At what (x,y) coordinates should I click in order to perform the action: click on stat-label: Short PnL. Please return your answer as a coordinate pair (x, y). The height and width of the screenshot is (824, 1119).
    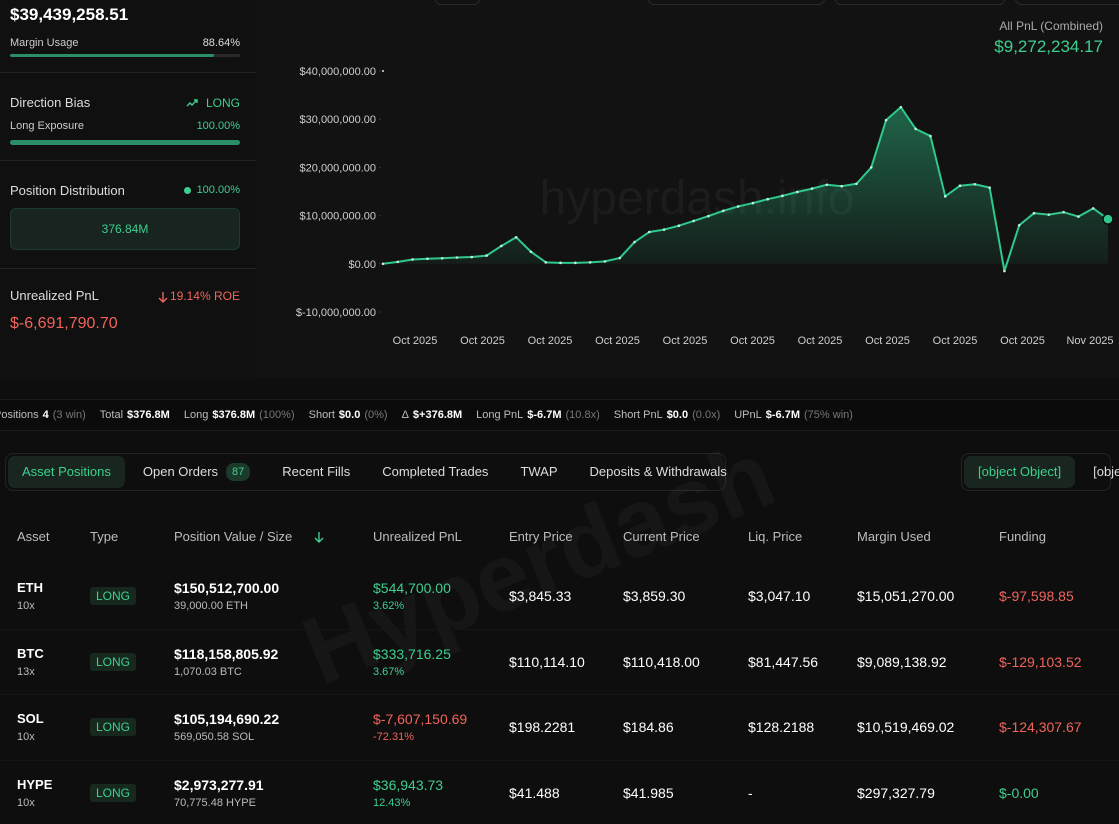
    Looking at the image, I should click on (638, 415).